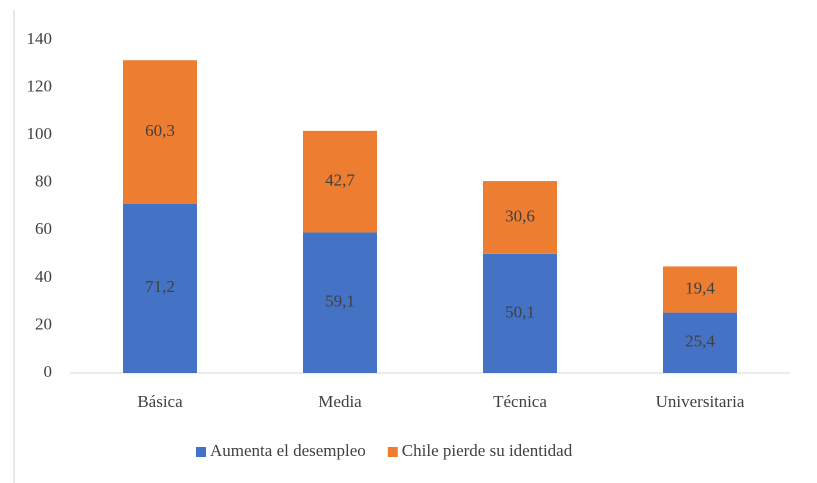  What do you see at coordinates (48, 371) in the screenshot?
I see `y-tick-label: 0` at bounding box center [48, 371].